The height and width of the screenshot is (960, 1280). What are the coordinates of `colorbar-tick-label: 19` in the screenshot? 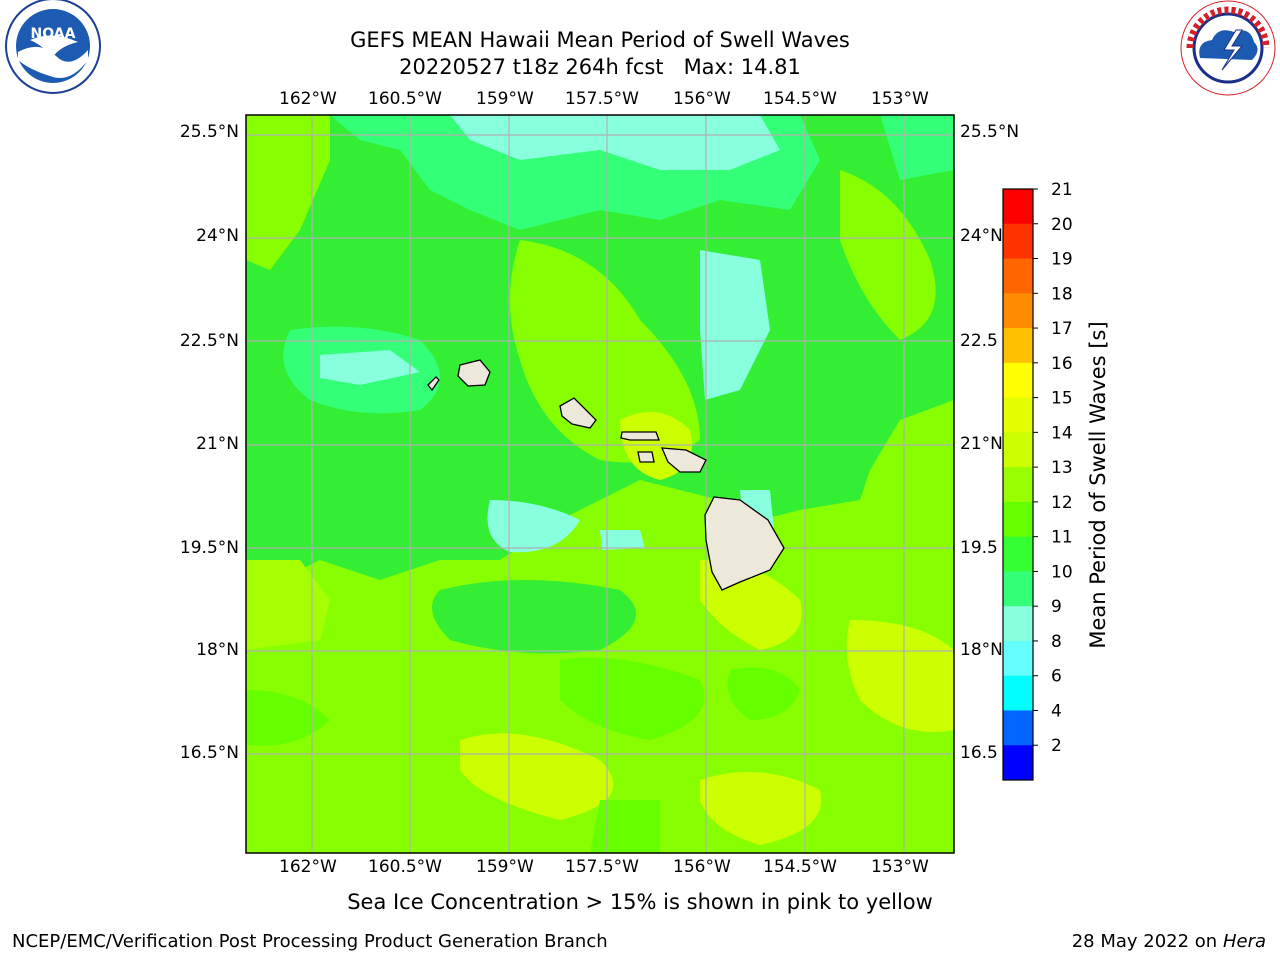 It's located at (1062, 260).